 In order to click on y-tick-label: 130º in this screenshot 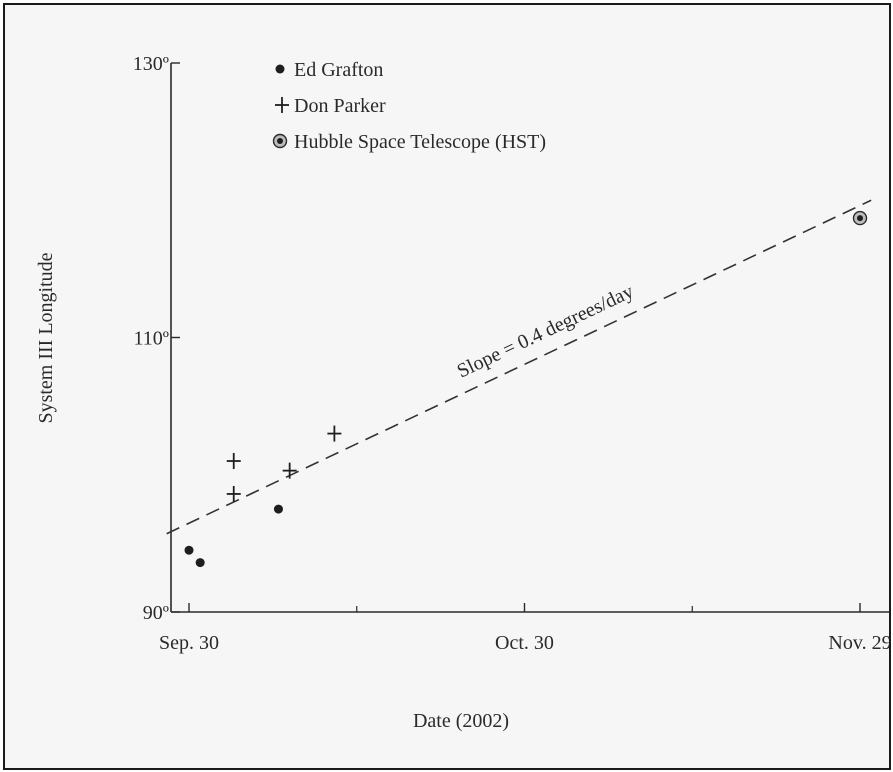, I will do `click(151, 64)`.